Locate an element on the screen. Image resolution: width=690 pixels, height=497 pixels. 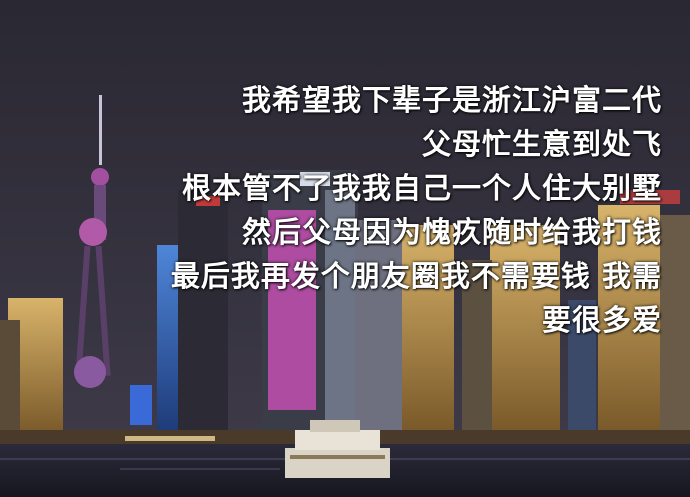
blue-low-building is located at coordinates (141, 405).